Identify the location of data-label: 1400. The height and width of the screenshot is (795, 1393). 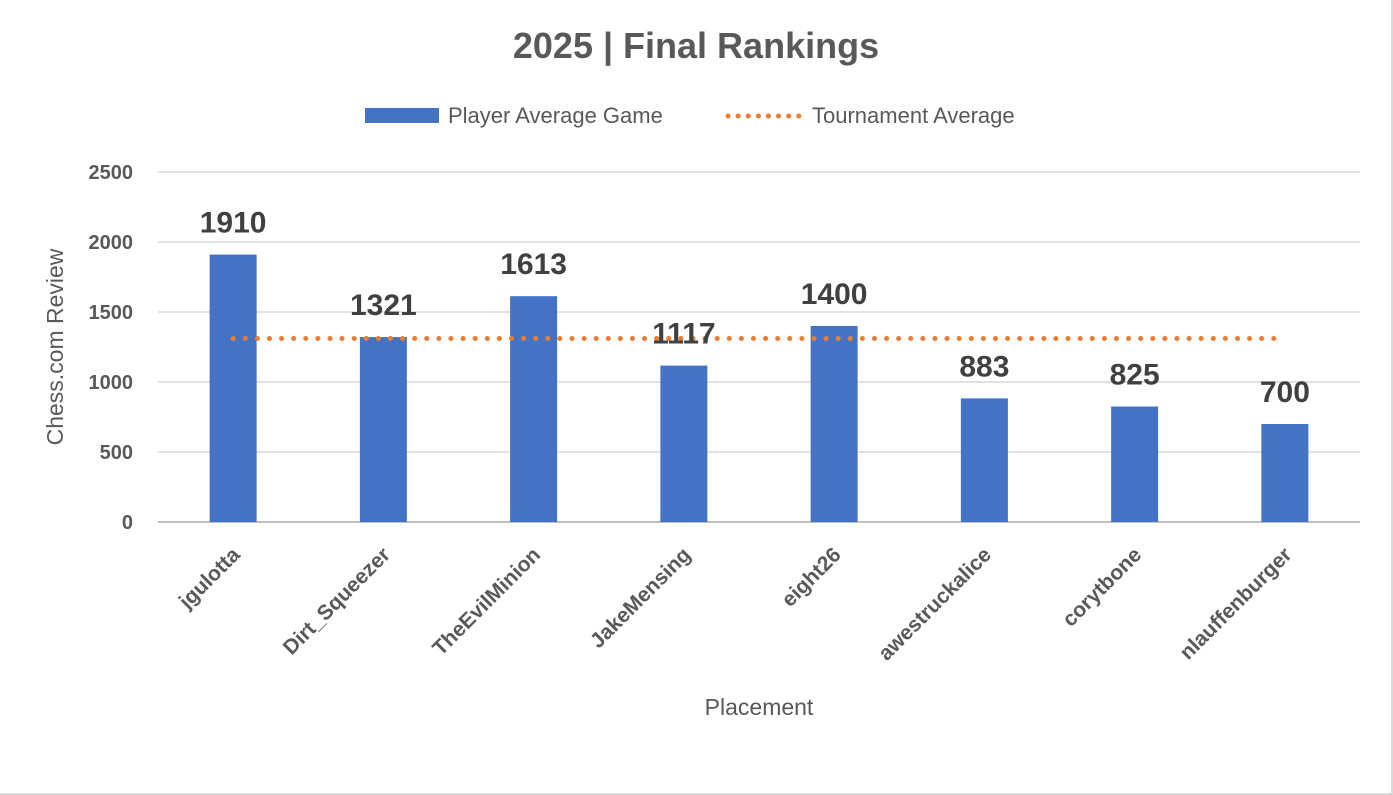
(834, 294).